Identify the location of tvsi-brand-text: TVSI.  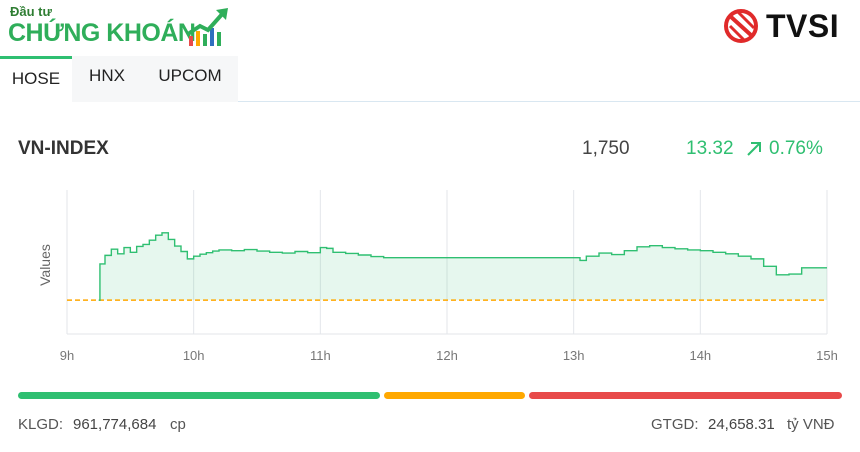
(803, 26).